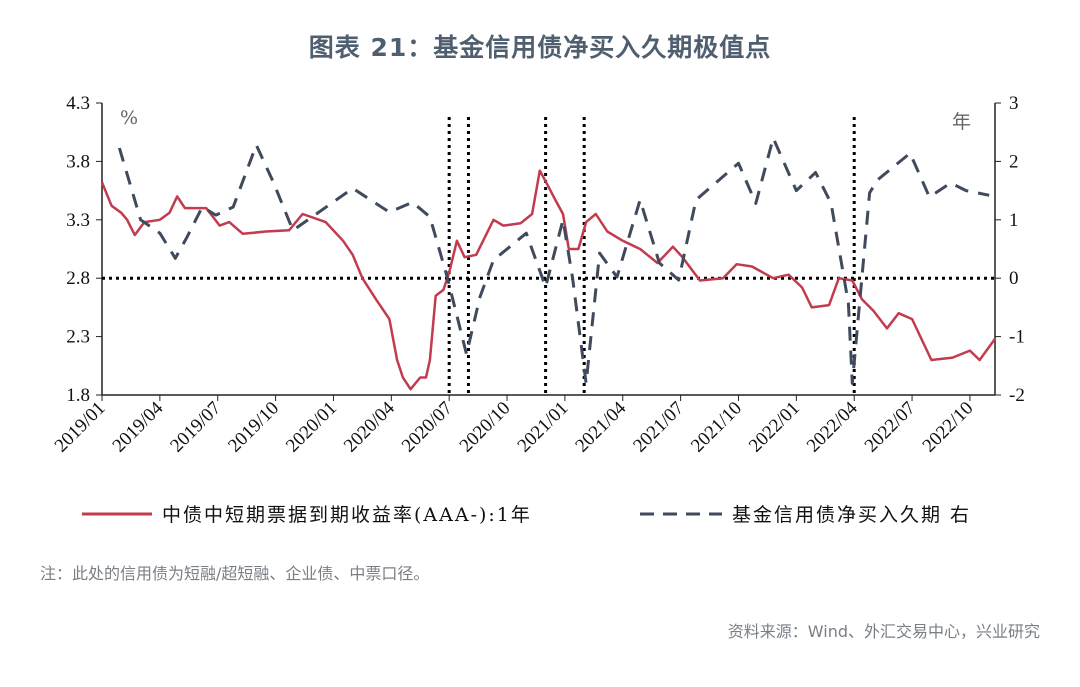 The height and width of the screenshot is (687, 1080). What do you see at coordinates (129, 118) in the screenshot?
I see `left-unit-label: %` at bounding box center [129, 118].